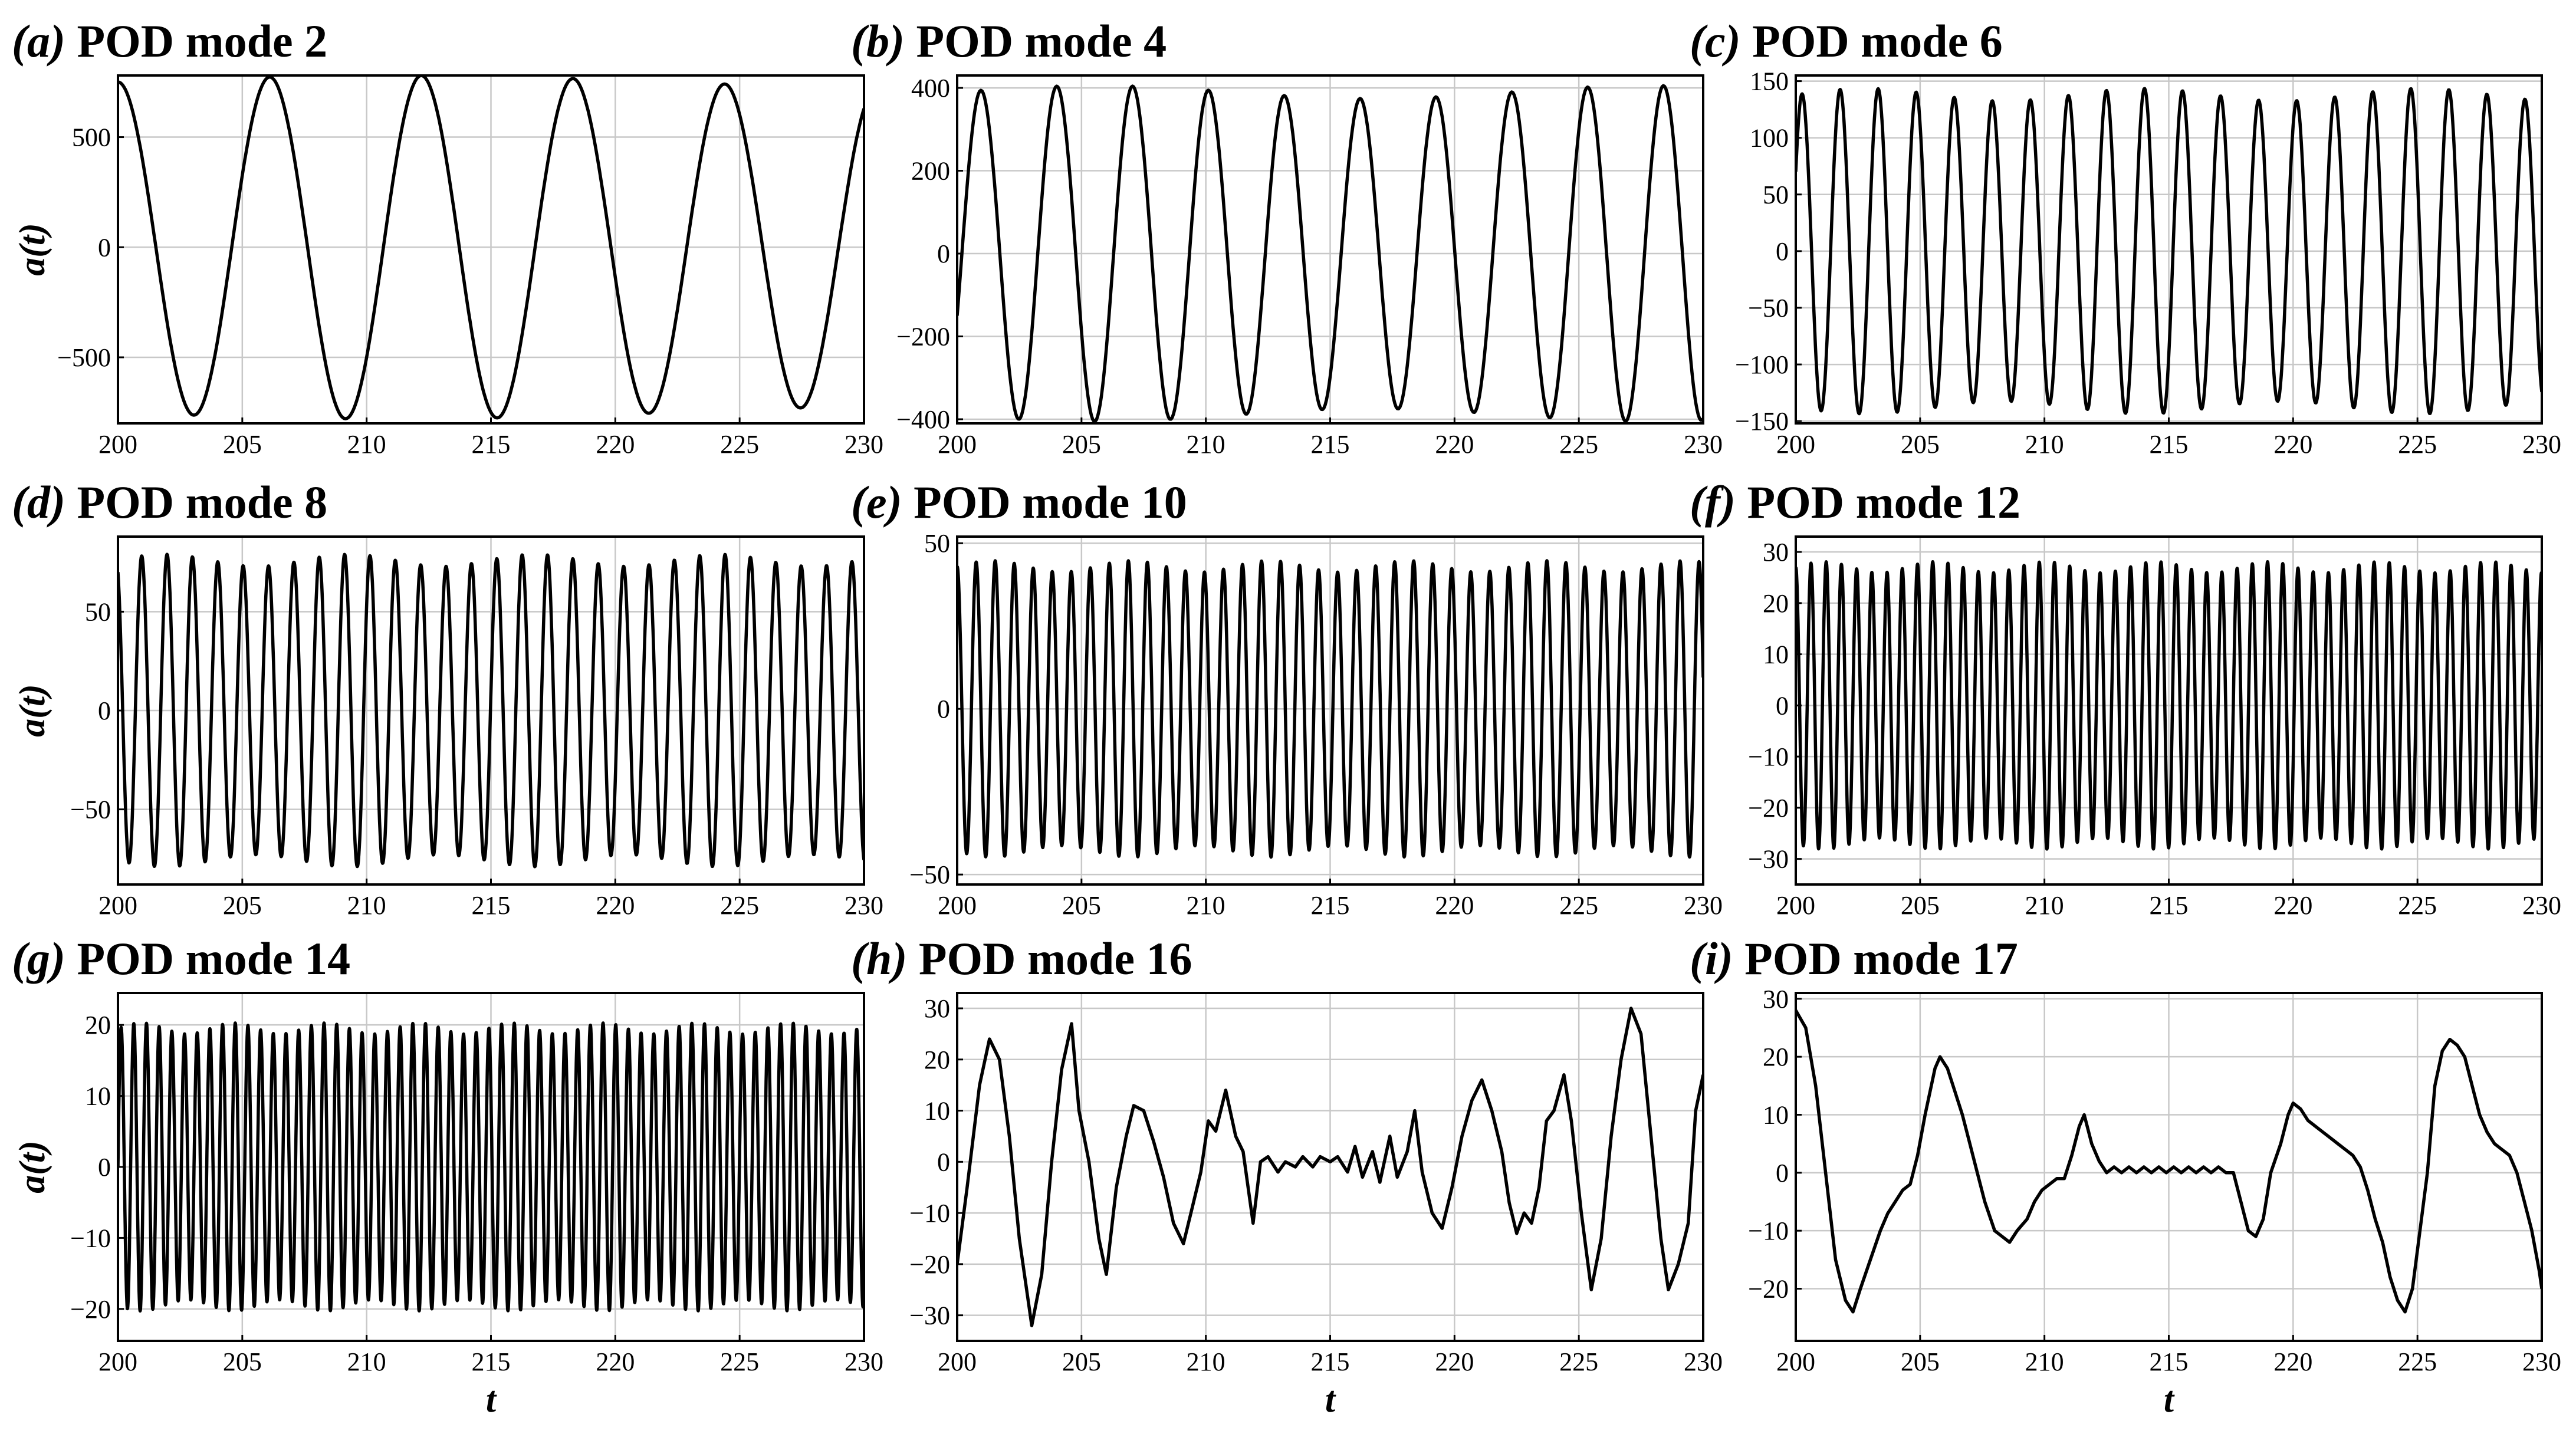 The width and height of the screenshot is (2576, 1437). I want to click on panel-title: (b) POD mode 4, so click(1009, 41).